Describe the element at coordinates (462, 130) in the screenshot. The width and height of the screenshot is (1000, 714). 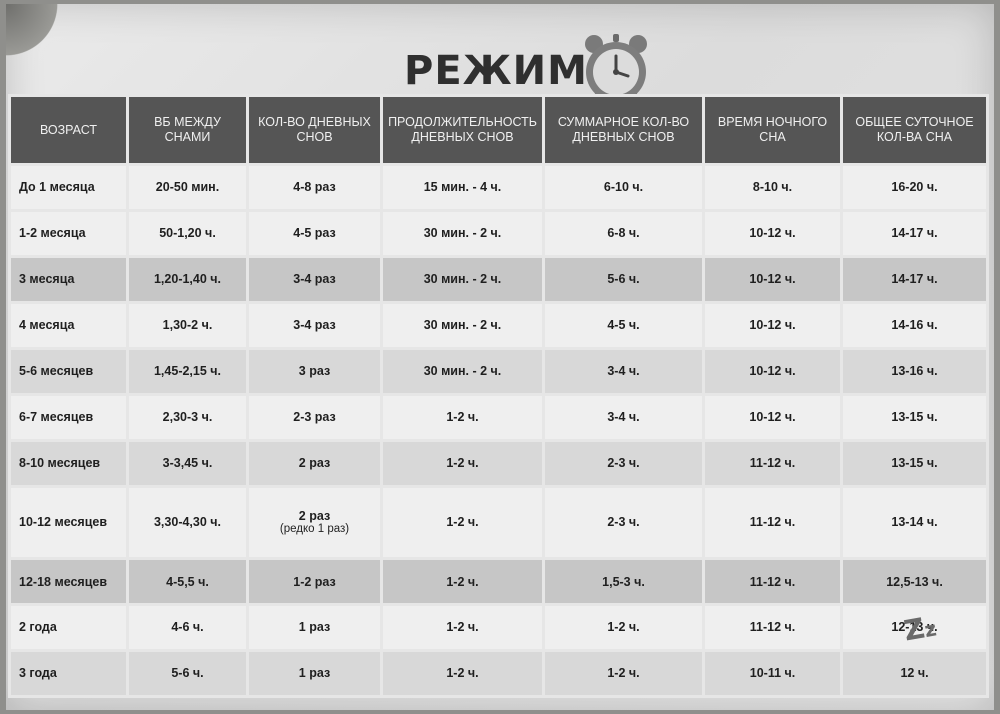
I see `column-header: ПРОДОЛЖИТЕЛЬНОСТЬ ДНЕВНЫХ СНОВ` at that location.